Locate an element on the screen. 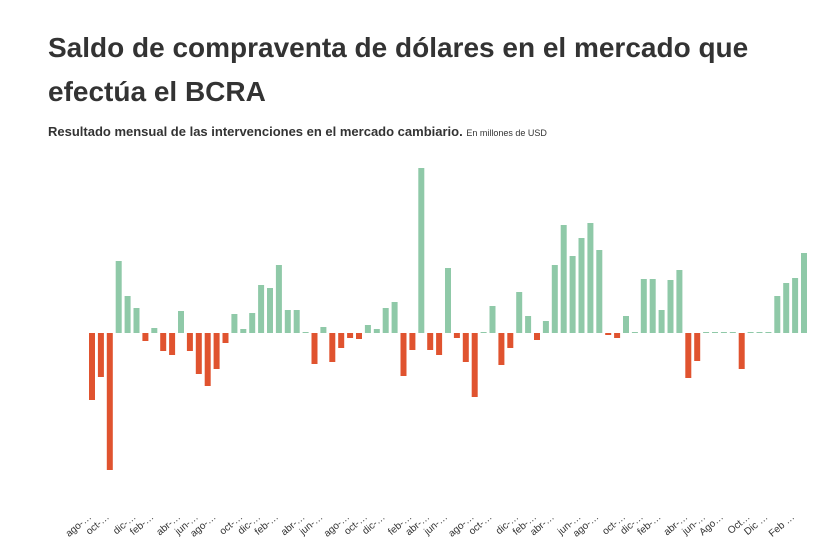 The height and width of the screenshot is (550, 828). unit-note: En millones de USD is located at coordinates (506, 133).